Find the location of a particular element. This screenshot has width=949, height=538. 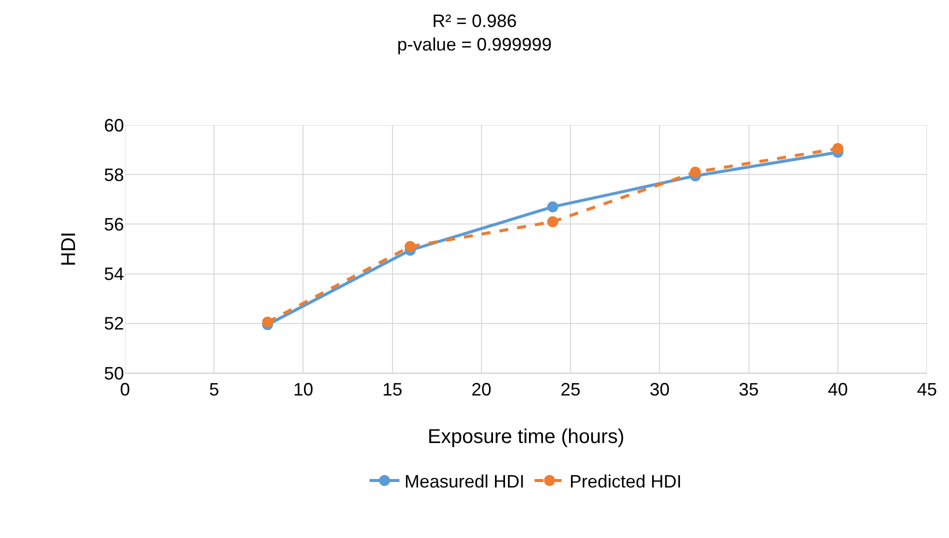

y-axis-title: HDI is located at coordinates (69, 249).